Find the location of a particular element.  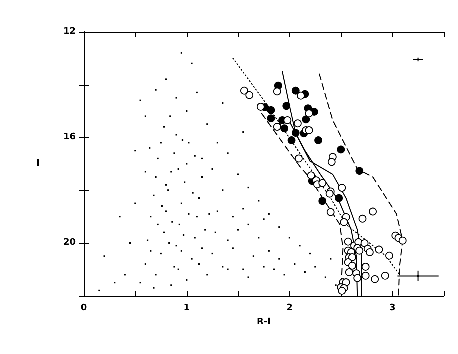

x-tick-label: 2 is located at coordinates (289, 309).